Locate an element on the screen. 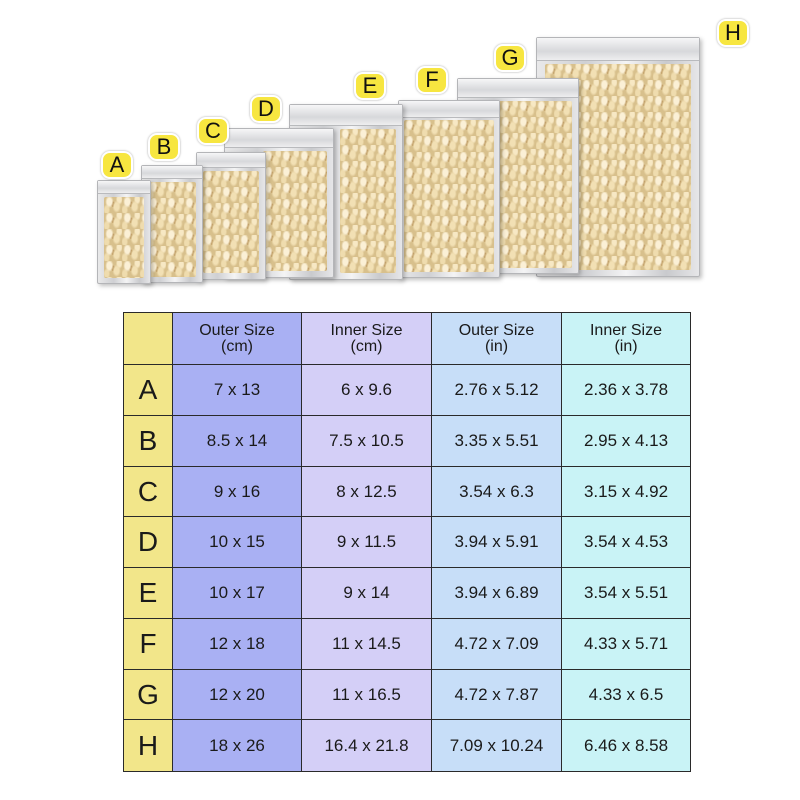  size-cell-outer-cm: 12 x 20 is located at coordinates (237, 695).